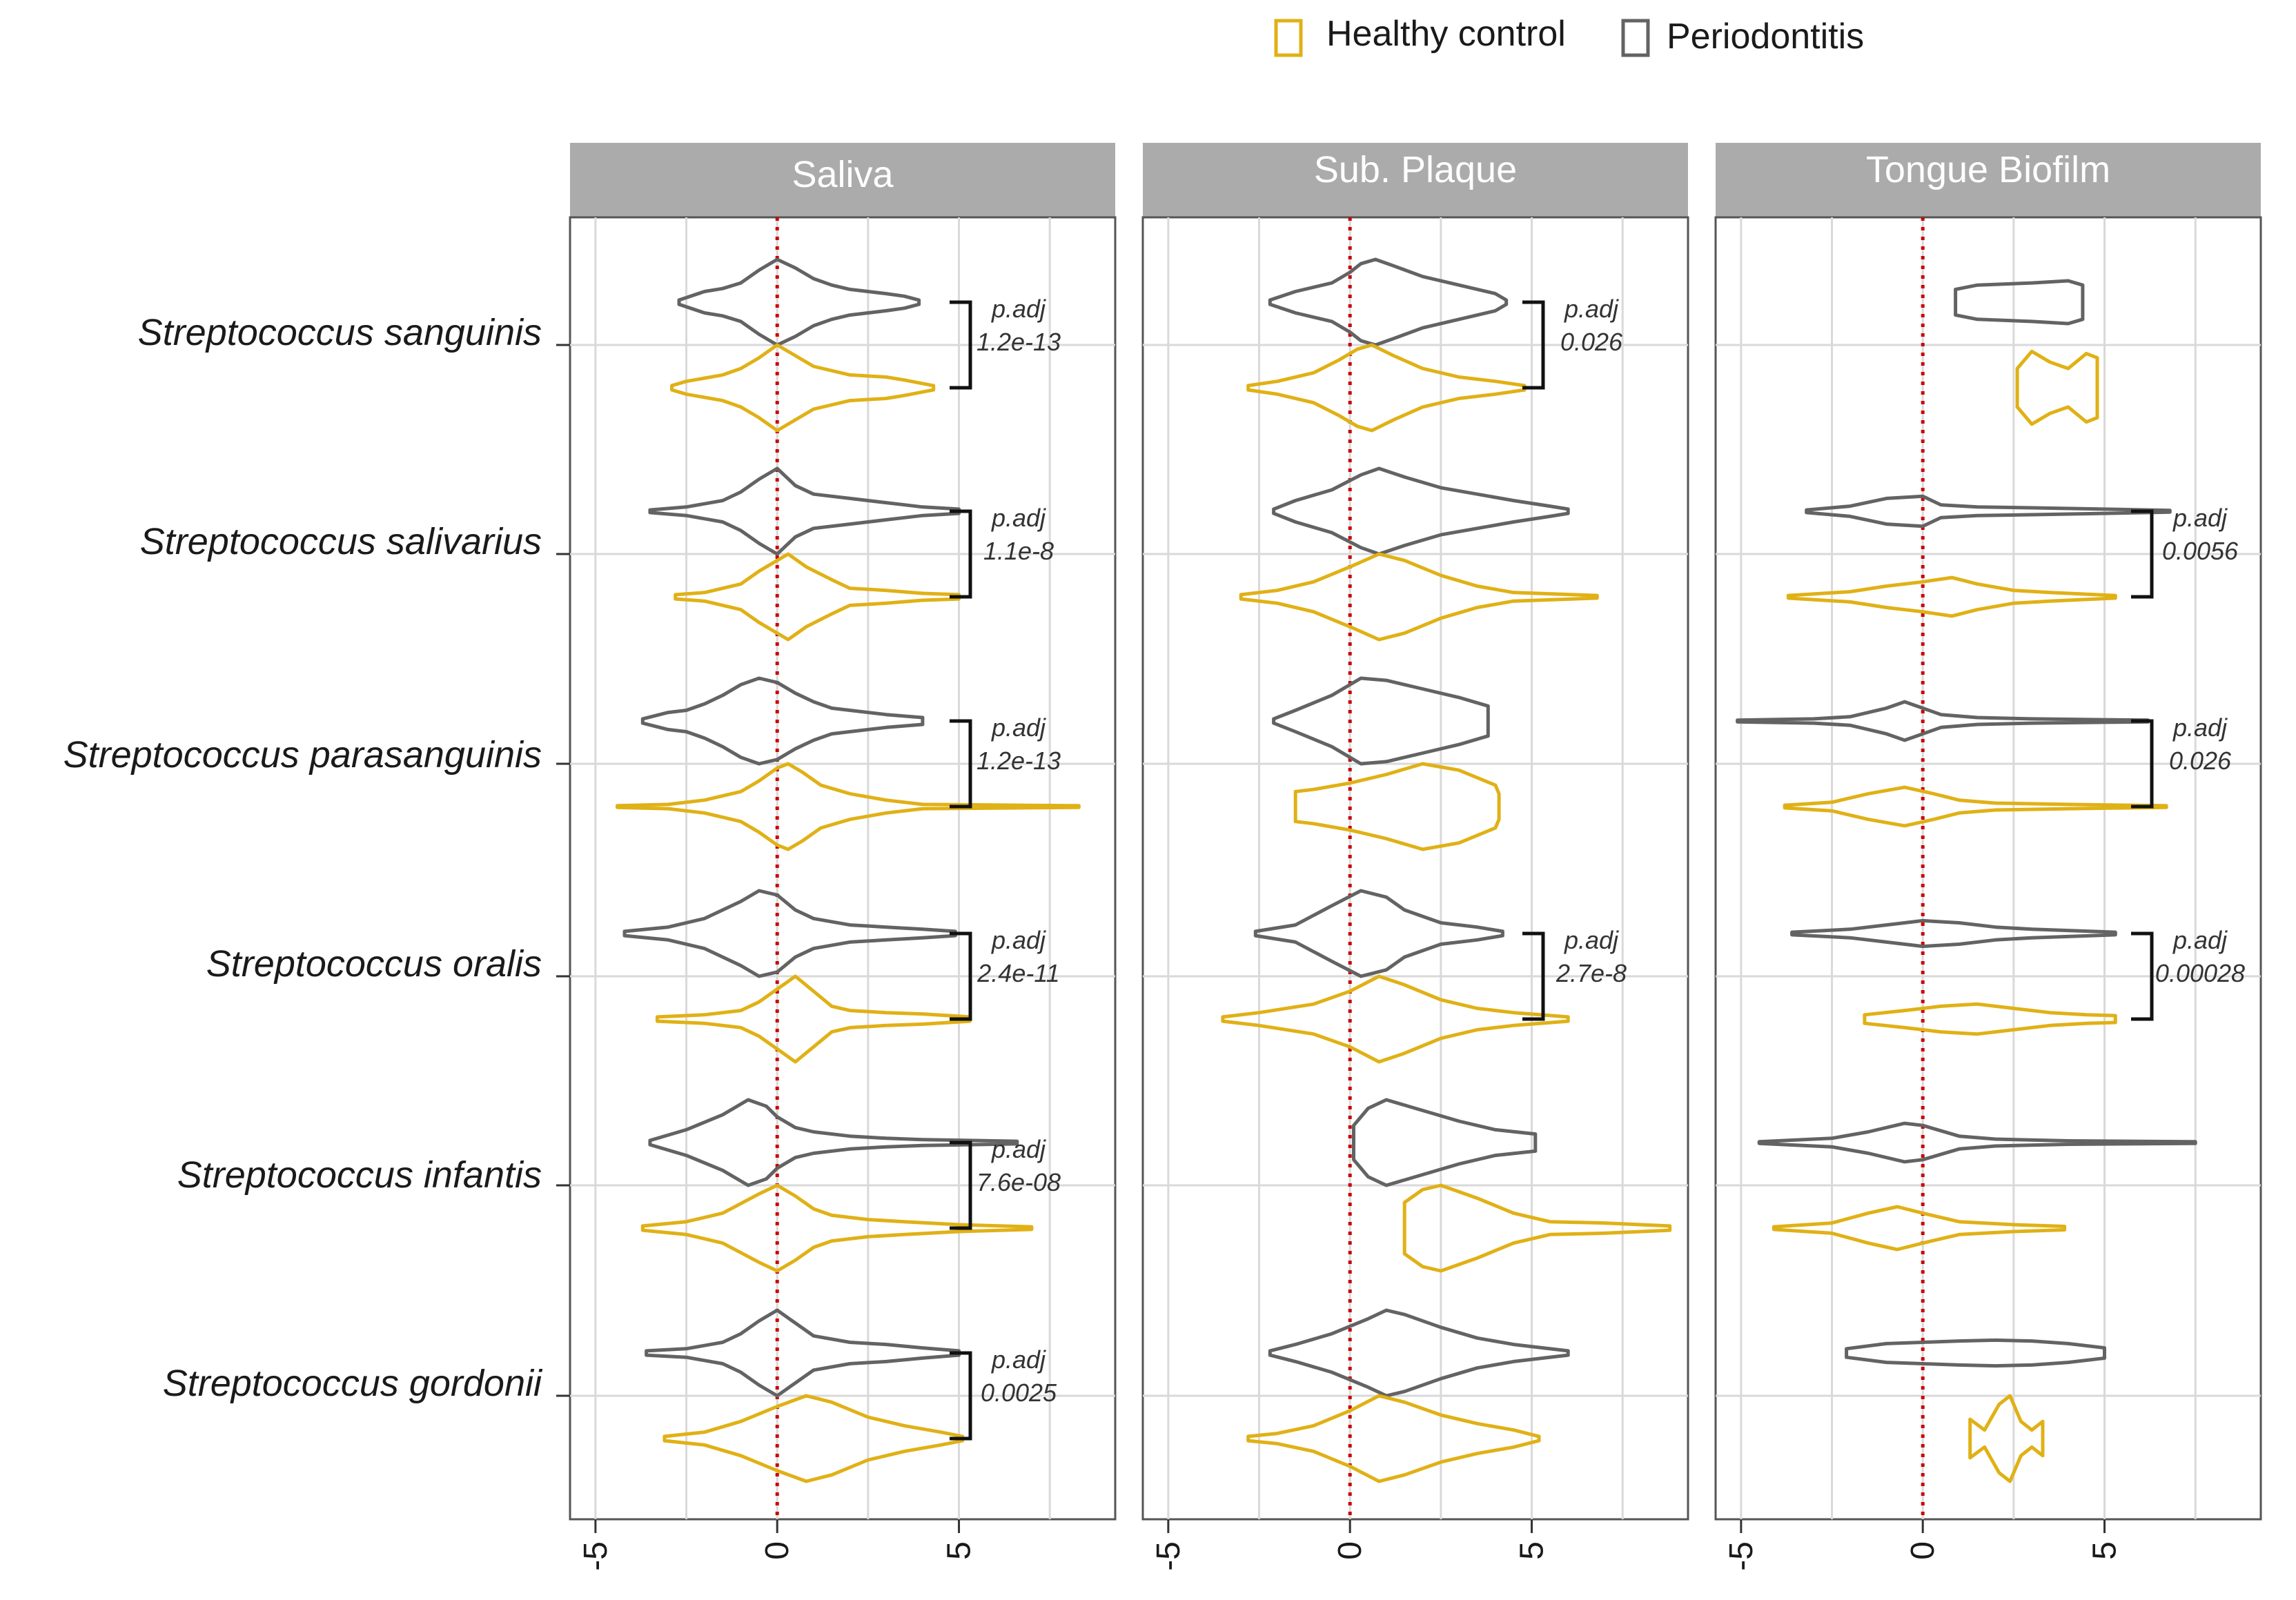 The height and width of the screenshot is (1600, 2296). Describe the element at coordinates (1446, 34) in the screenshot. I see `legend-label-healthy: Healthy control` at that location.